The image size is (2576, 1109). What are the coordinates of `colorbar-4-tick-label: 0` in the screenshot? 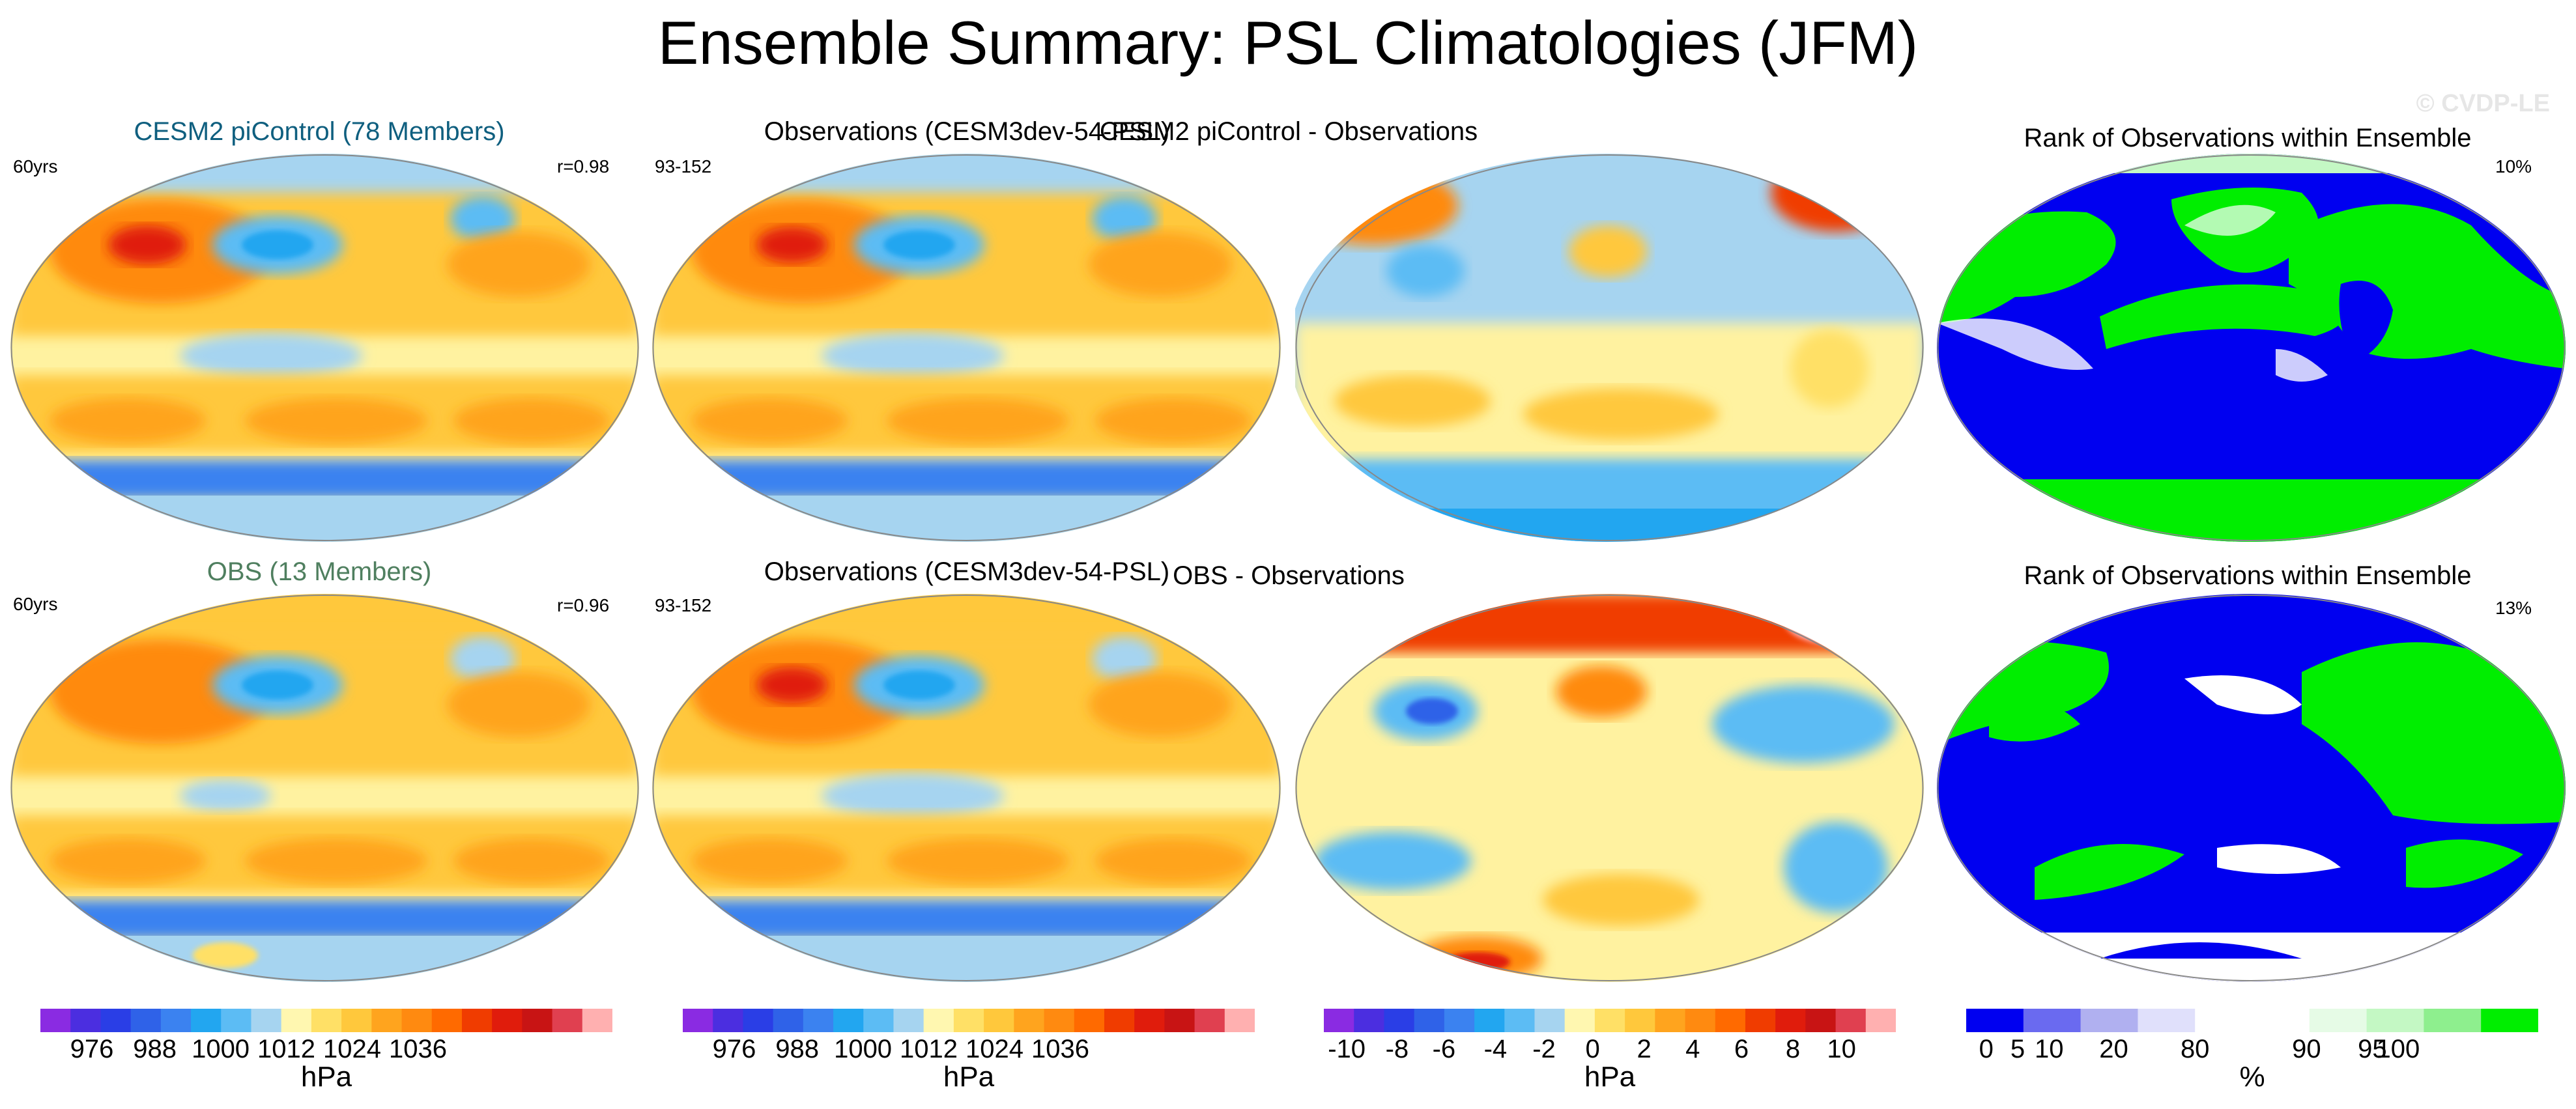 It's located at (1986, 1049).